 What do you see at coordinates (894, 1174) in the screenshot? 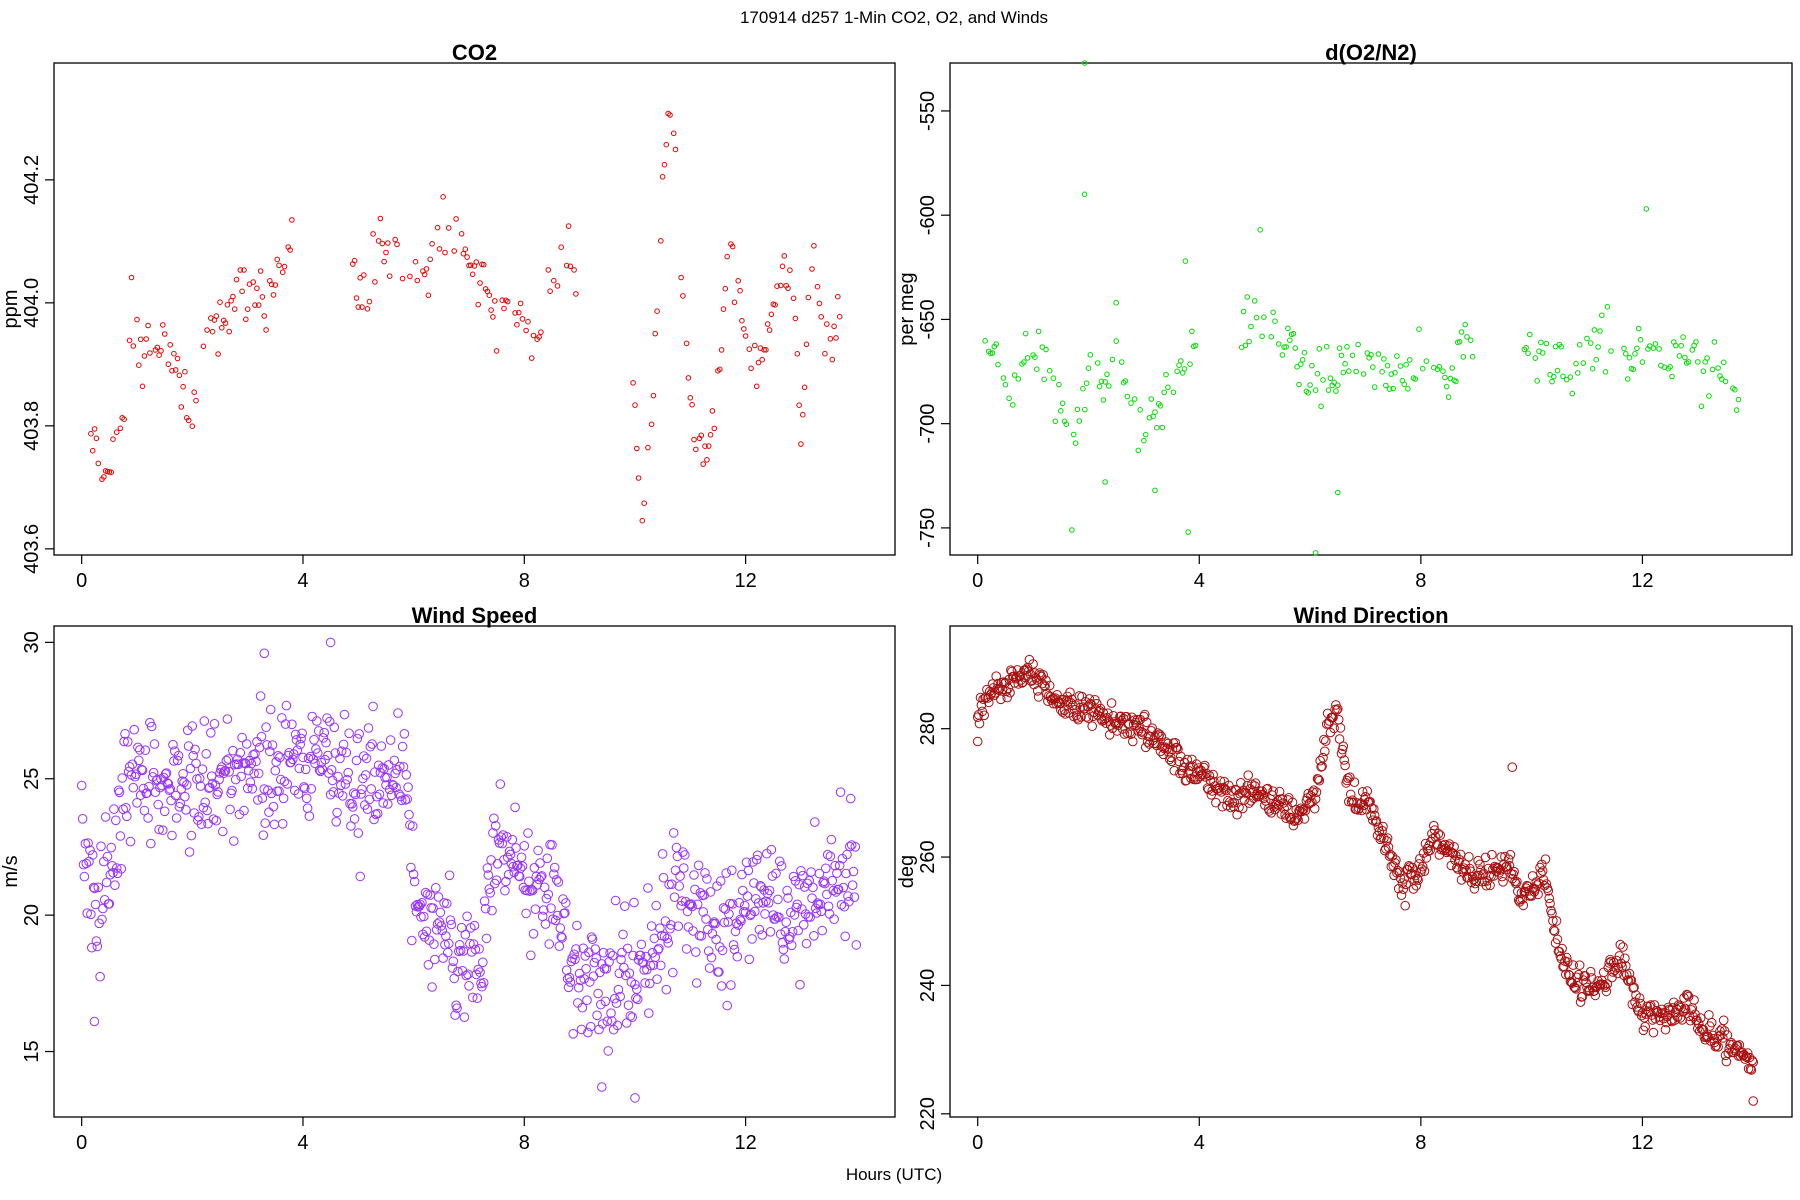
I see `shared-x-axis-label: Hours (UTC)` at bounding box center [894, 1174].